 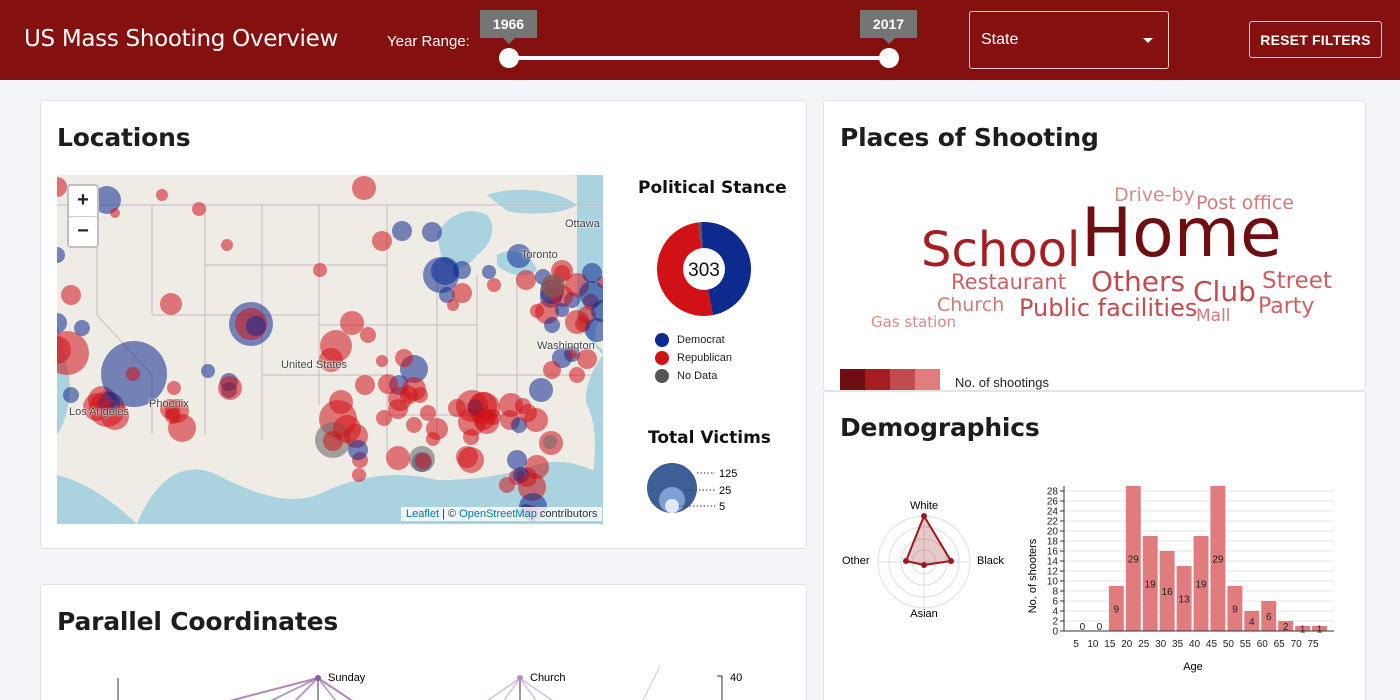 I want to click on state-select: State, so click(x=1069, y=40).